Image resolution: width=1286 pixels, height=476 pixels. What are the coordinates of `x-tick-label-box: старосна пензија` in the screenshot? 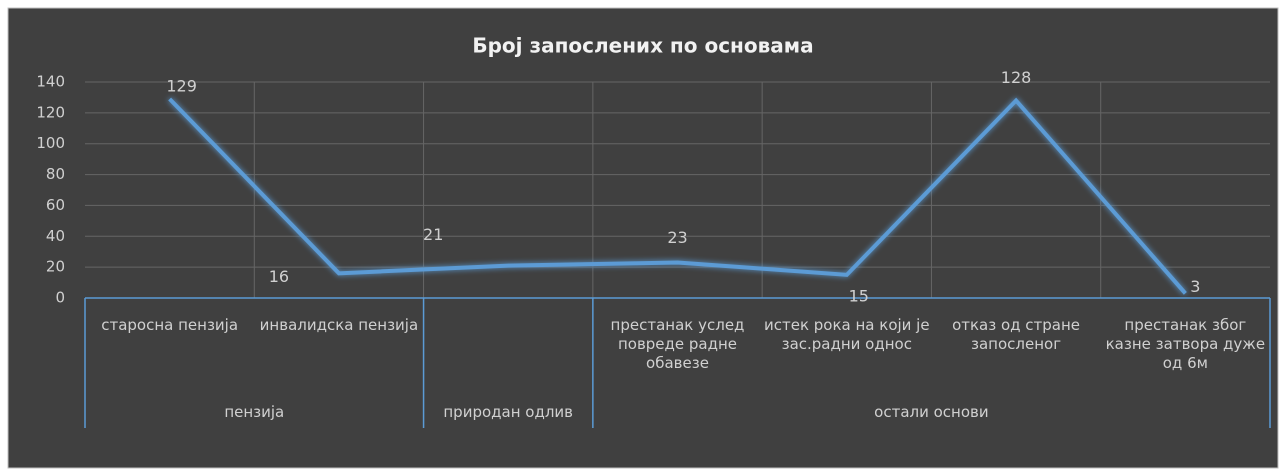 It's located at (170, 325).